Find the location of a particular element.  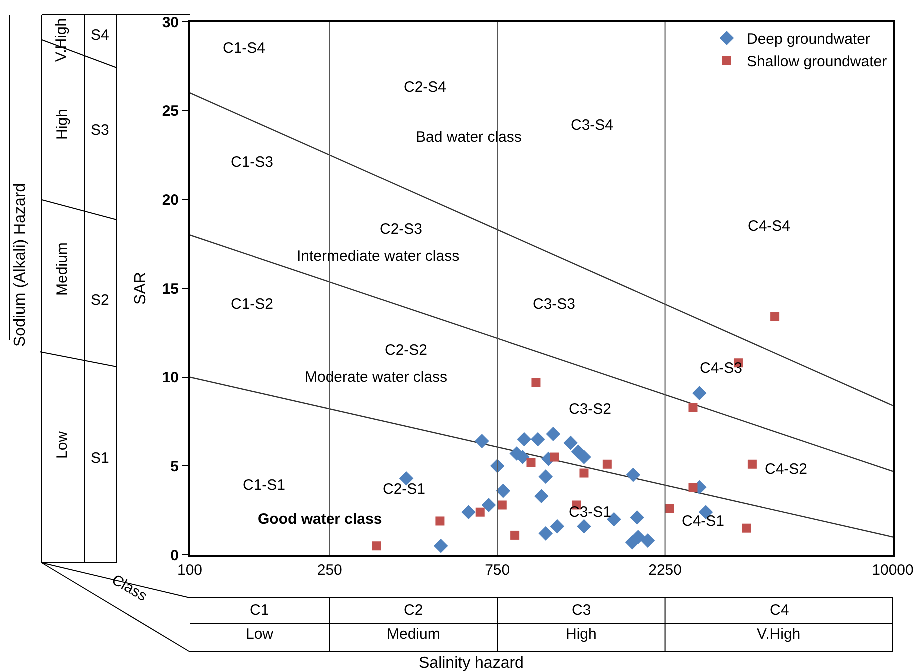

text: S2 is located at coordinates (100, 300).